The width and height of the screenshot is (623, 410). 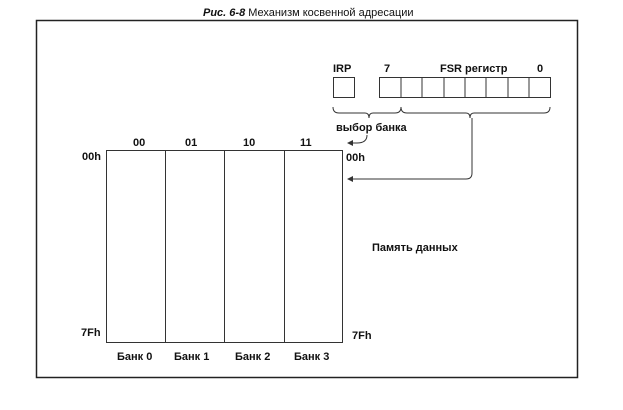 What do you see at coordinates (249, 143) in the screenshot?
I see `column-label: 10` at bounding box center [249, 143].